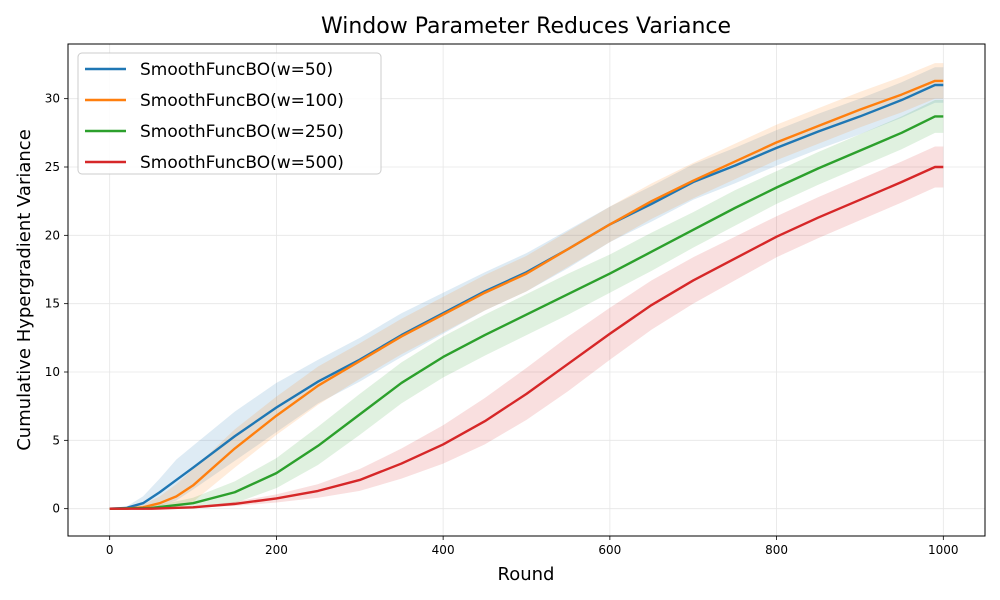 This screenshot has height=600, width=1000. What do you see at coordinates (52, 99) in the screenshot?
I see `y-tick-label: 30` at bounding box center [52, 99].